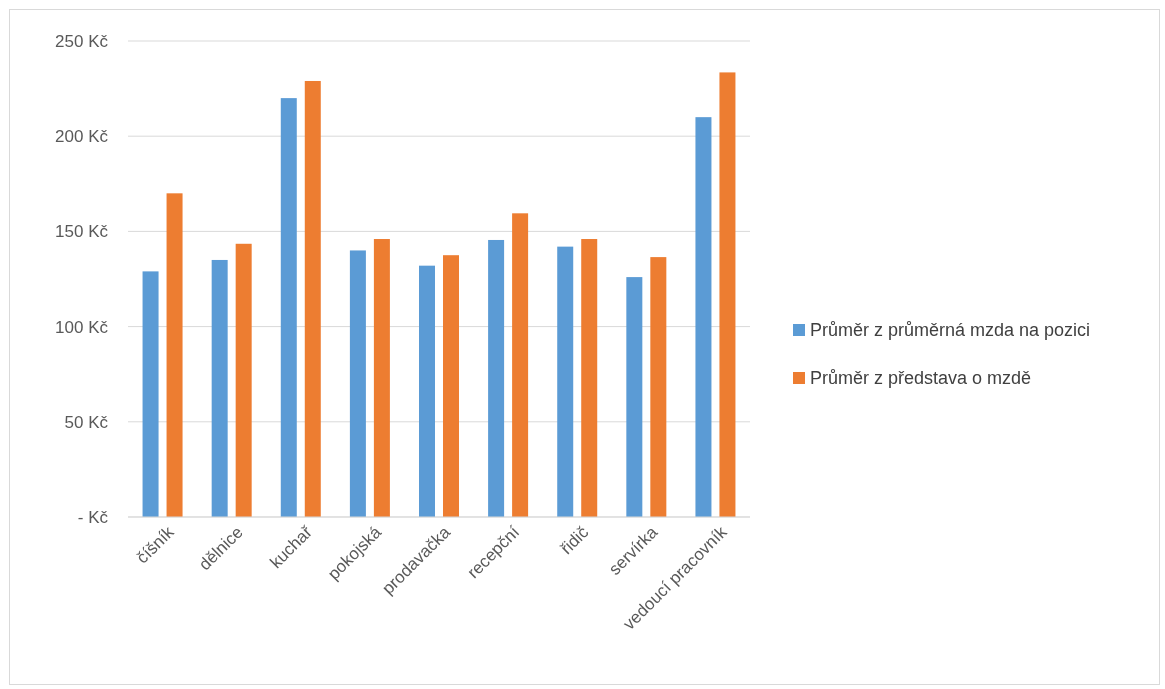 The height and width of the screenshot is (689, 1165). I want to click on y-tick-label: 150 Kč, so click(82, 232).